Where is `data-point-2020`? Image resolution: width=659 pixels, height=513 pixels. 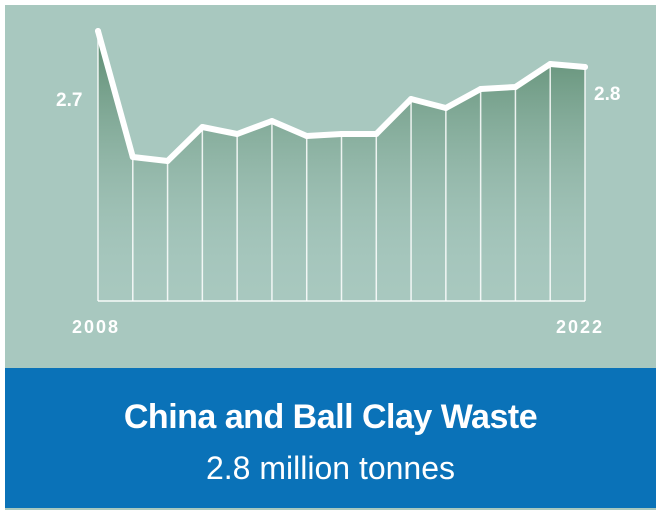
data-point-2020 is located at coordinates (515, 87).